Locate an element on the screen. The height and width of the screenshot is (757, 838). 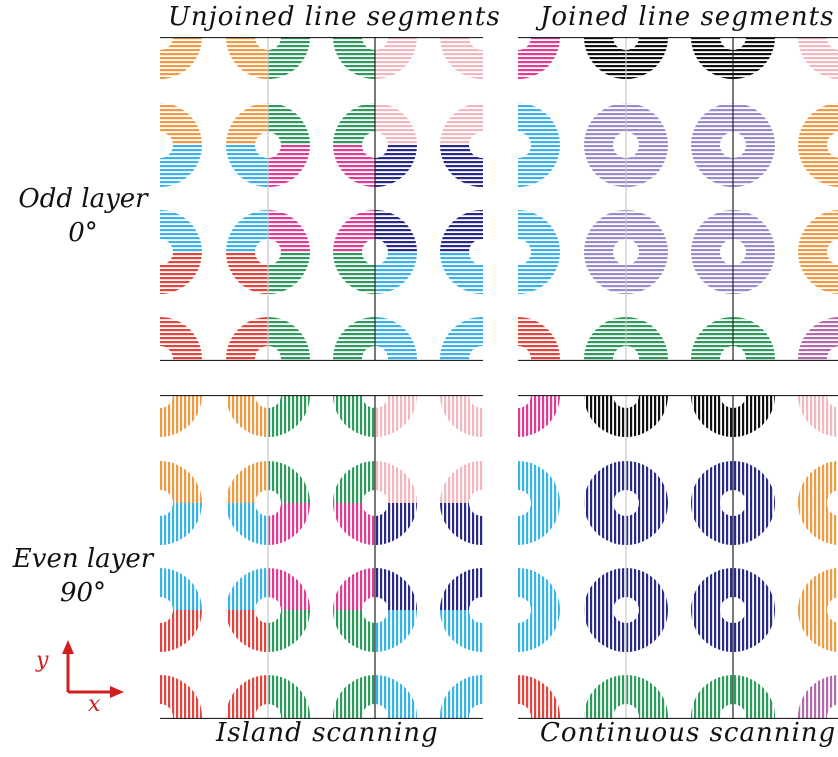
island-scanning-label: Island scanning is located at coordinates (327, 733).